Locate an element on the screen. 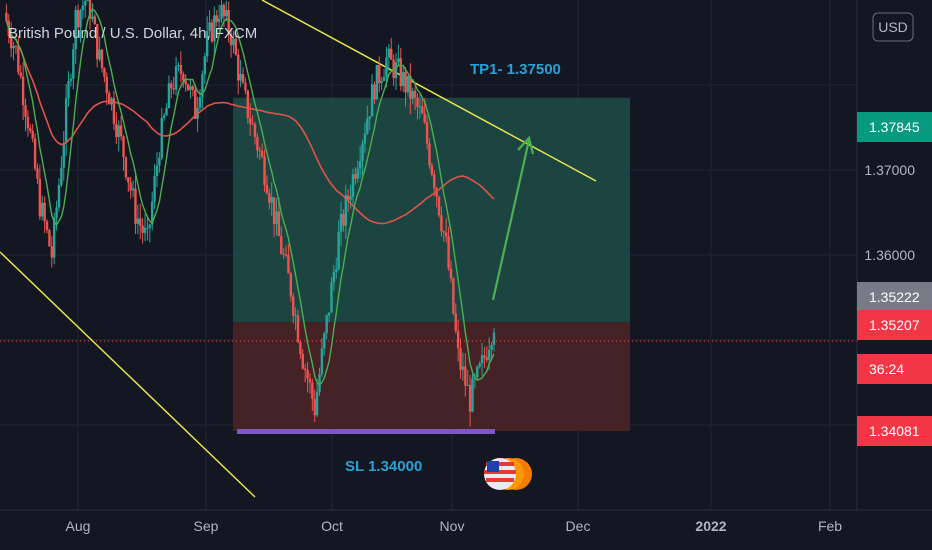  time-tick-label: Nov is located at coordinates (452, 526).